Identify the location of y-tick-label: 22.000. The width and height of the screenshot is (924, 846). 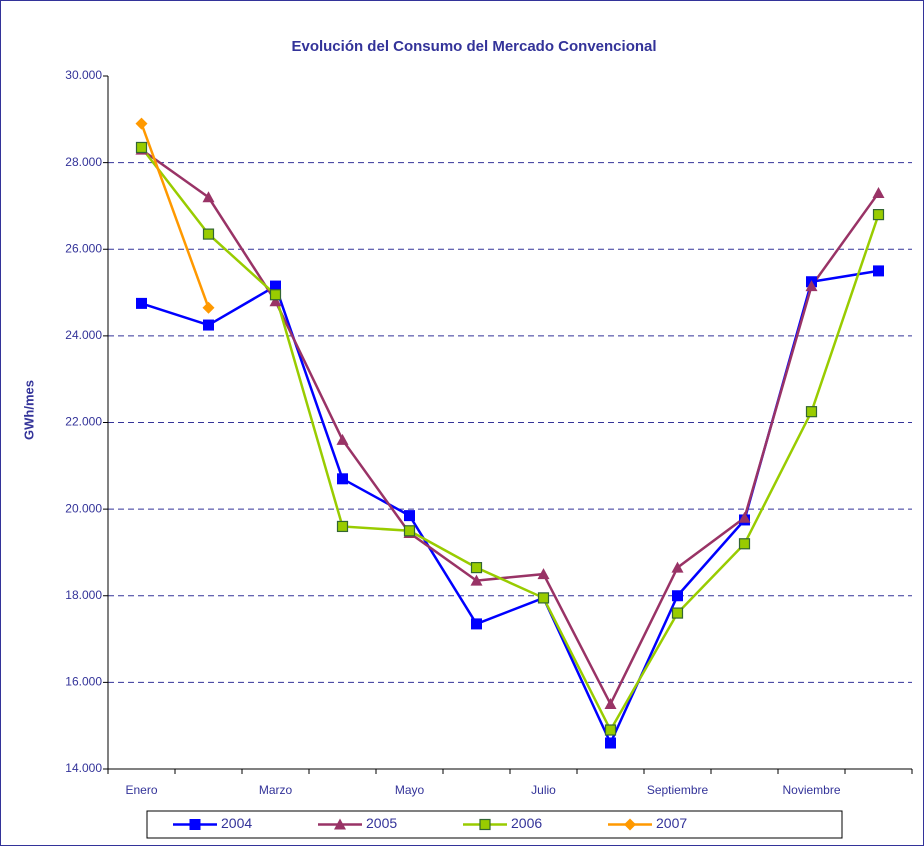
(83, 422).